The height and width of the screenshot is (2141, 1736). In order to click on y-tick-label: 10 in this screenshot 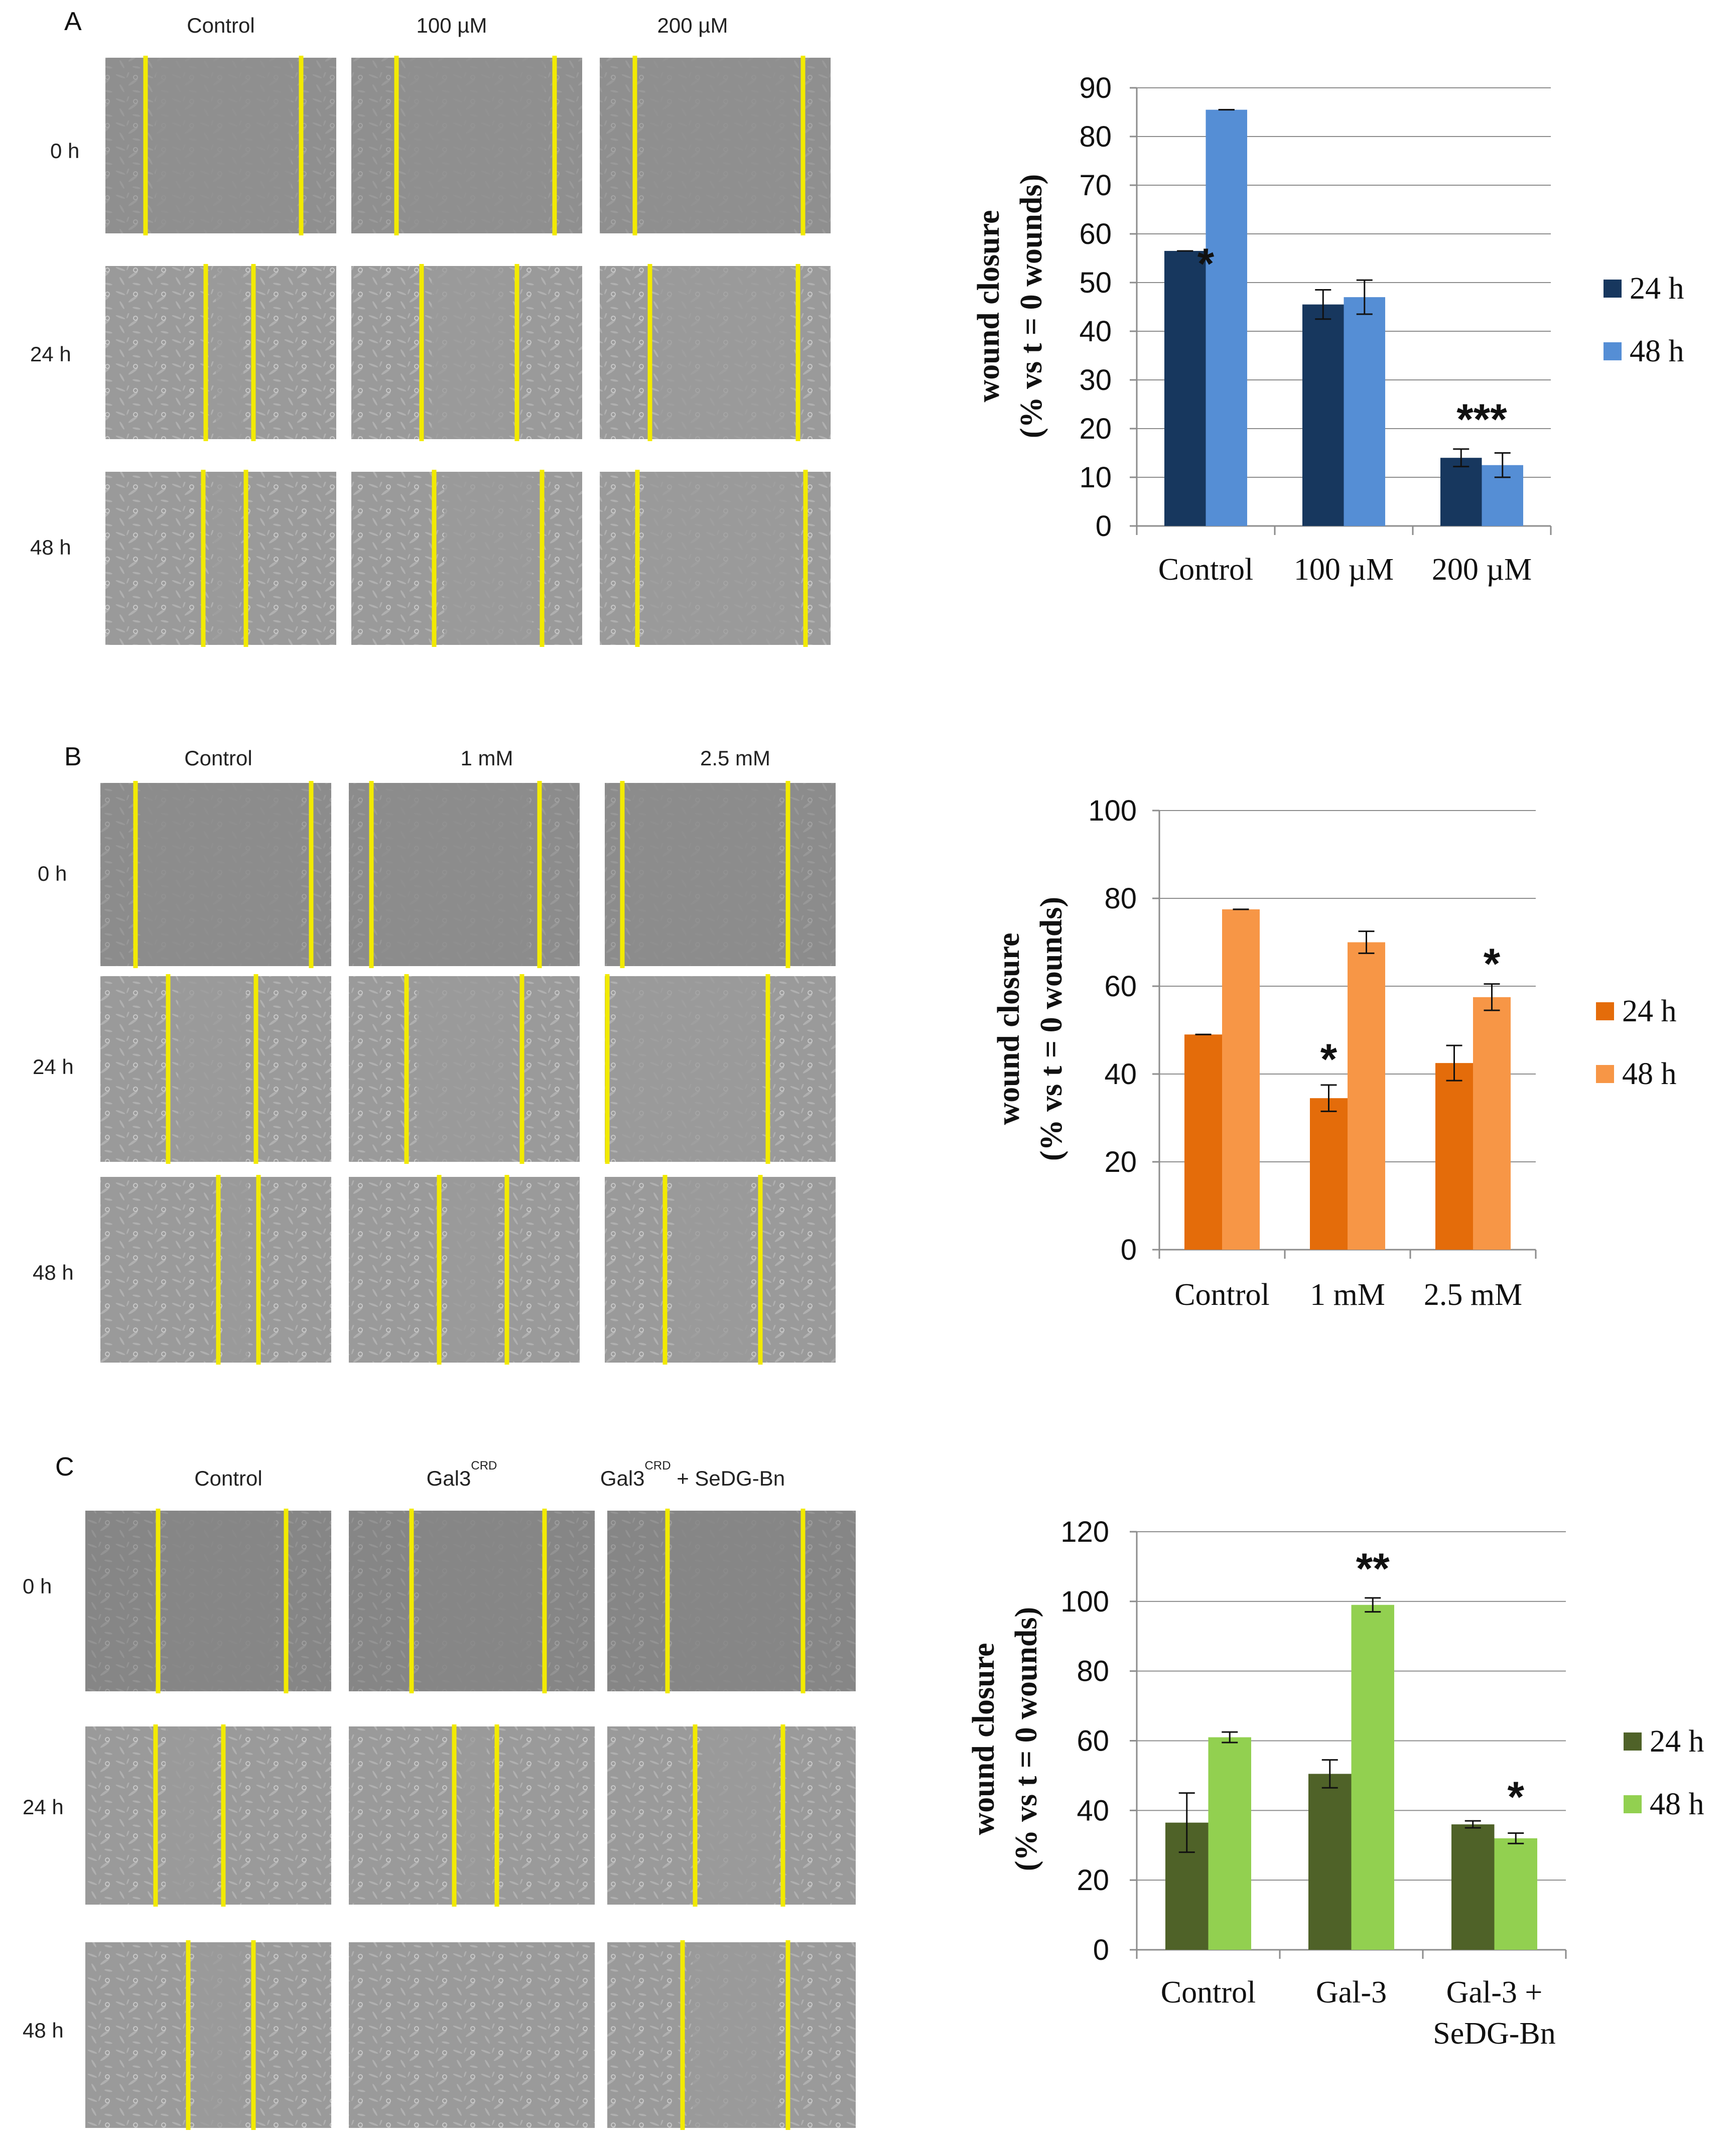, I will do `click(1095, 477)`.